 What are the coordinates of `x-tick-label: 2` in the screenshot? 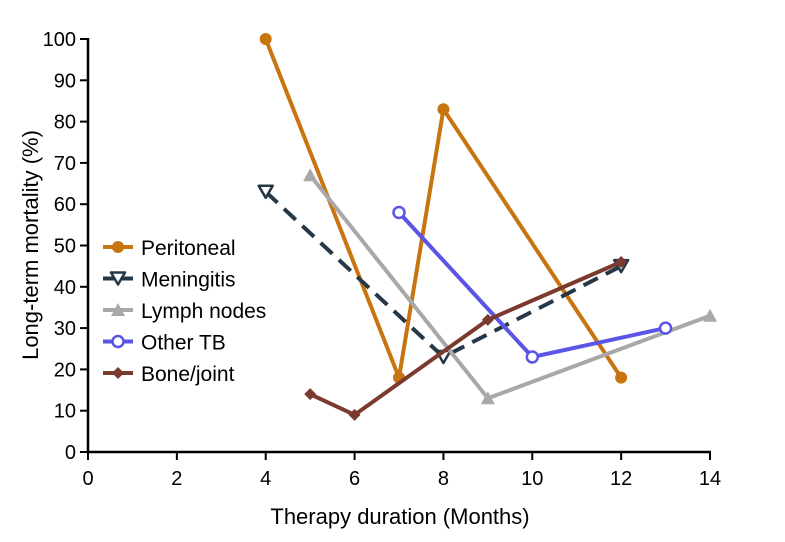 It's located at (176, 479).